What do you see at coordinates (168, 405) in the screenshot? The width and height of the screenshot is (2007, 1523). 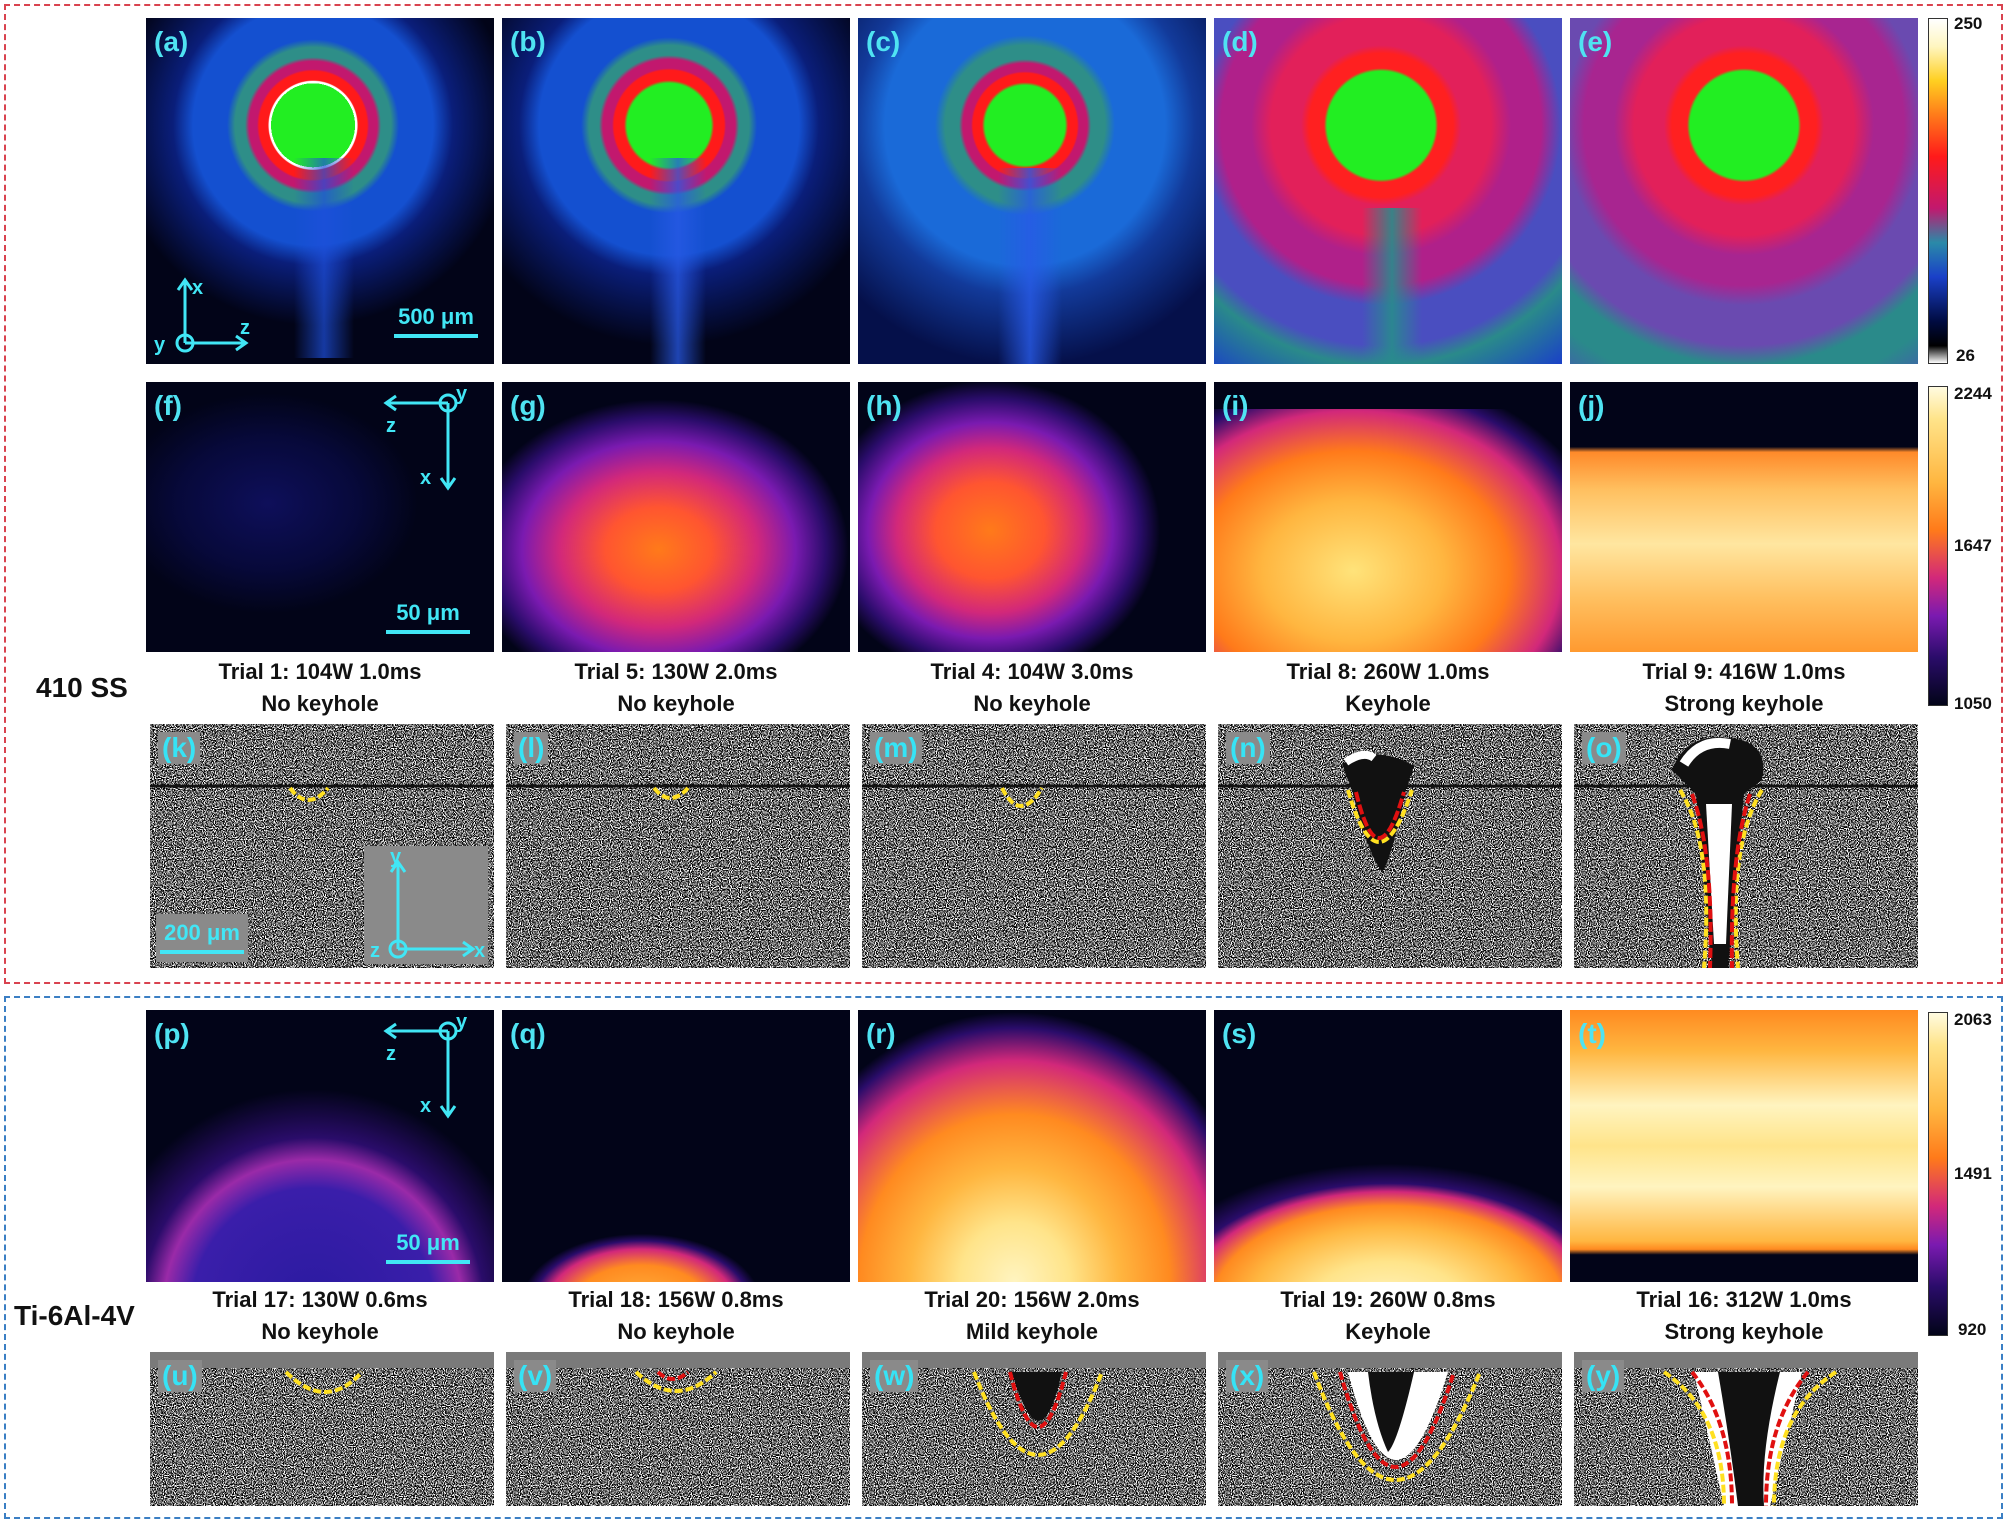 I see `panel-label: (f)` at bounding box center [168, 405].